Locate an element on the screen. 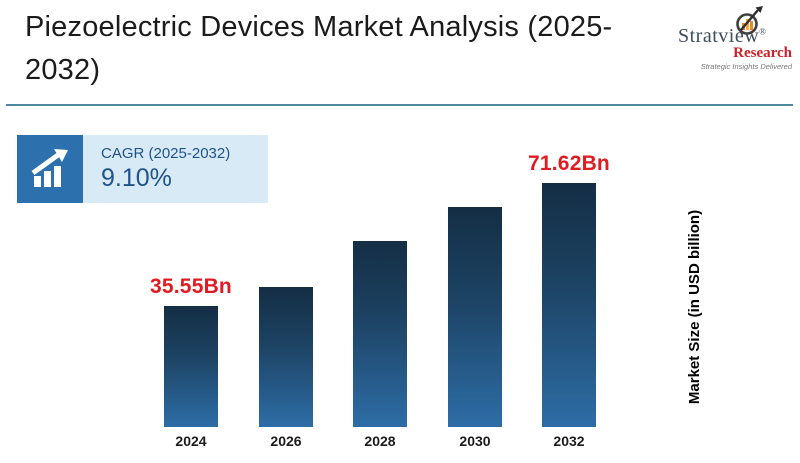  x-tick-label-2030: 2030 is located at coordinates (475, 441).